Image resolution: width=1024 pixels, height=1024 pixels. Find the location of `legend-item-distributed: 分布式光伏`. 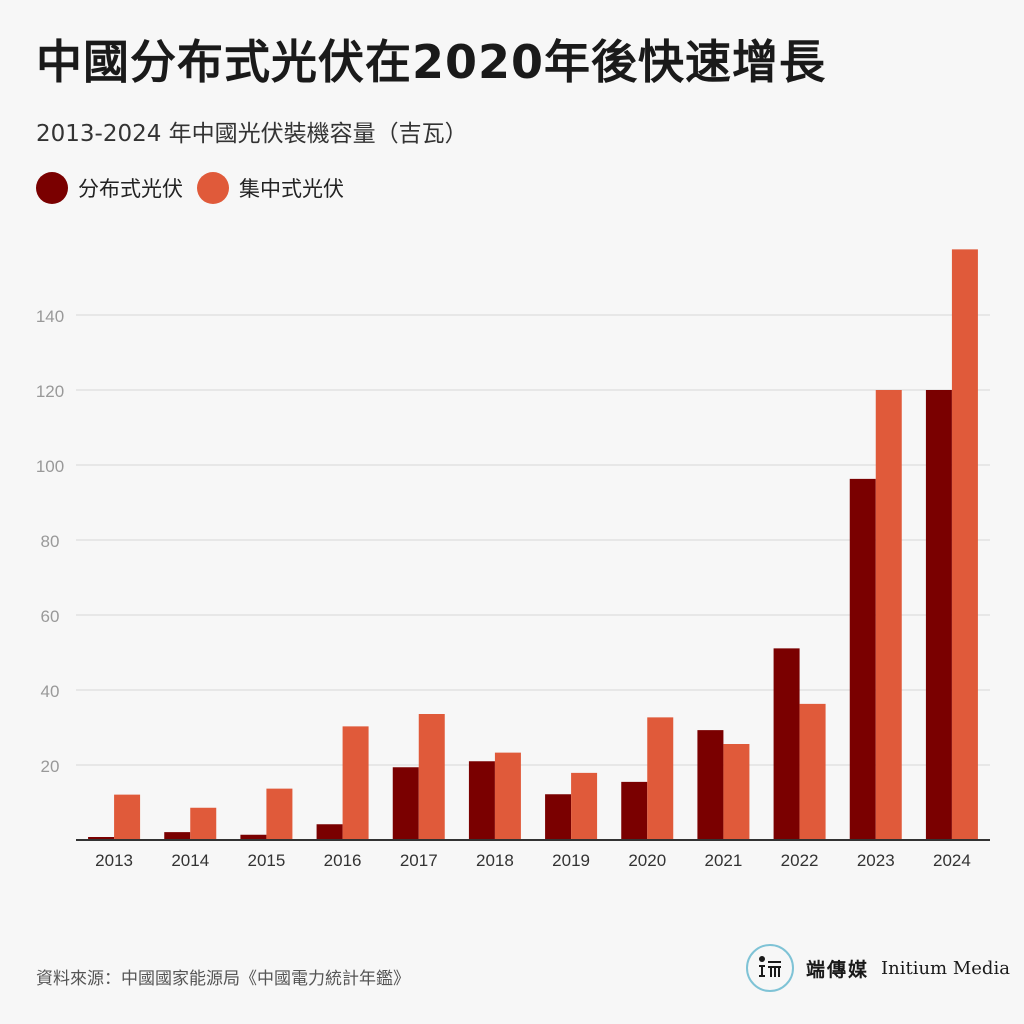

legend-item-distributed: 分布式光伏 is located at coordinates (109, 188).